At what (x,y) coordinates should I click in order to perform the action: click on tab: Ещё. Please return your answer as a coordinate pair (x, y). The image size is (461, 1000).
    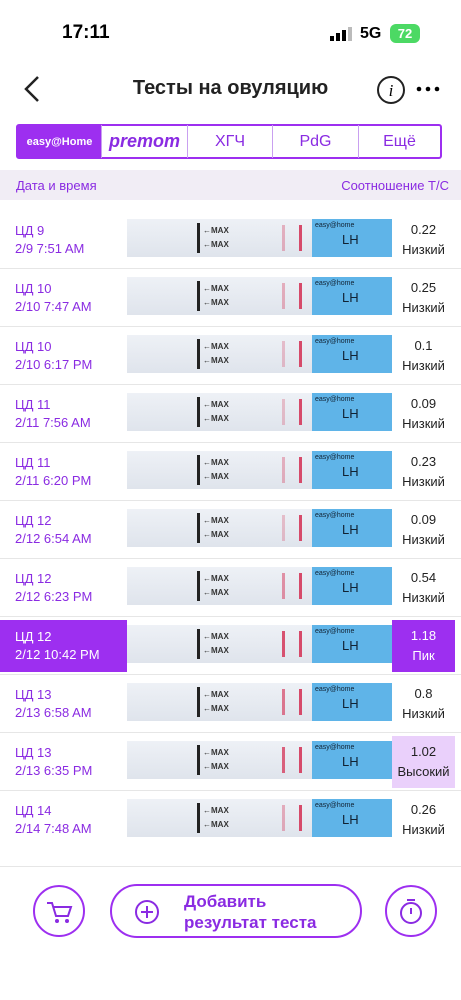
    Looking at the image, I should click on (399, 141).